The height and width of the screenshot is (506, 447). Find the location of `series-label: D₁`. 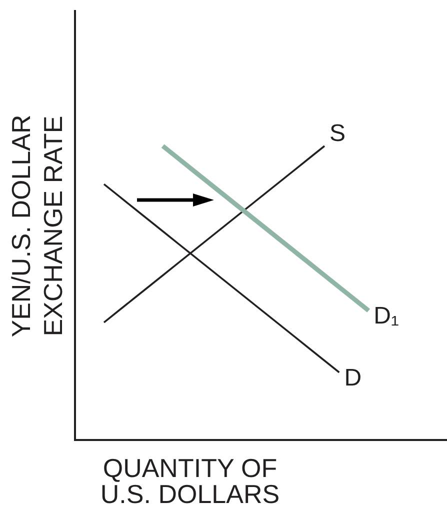

series-label: D₁ is located at coordinates (387, 316).